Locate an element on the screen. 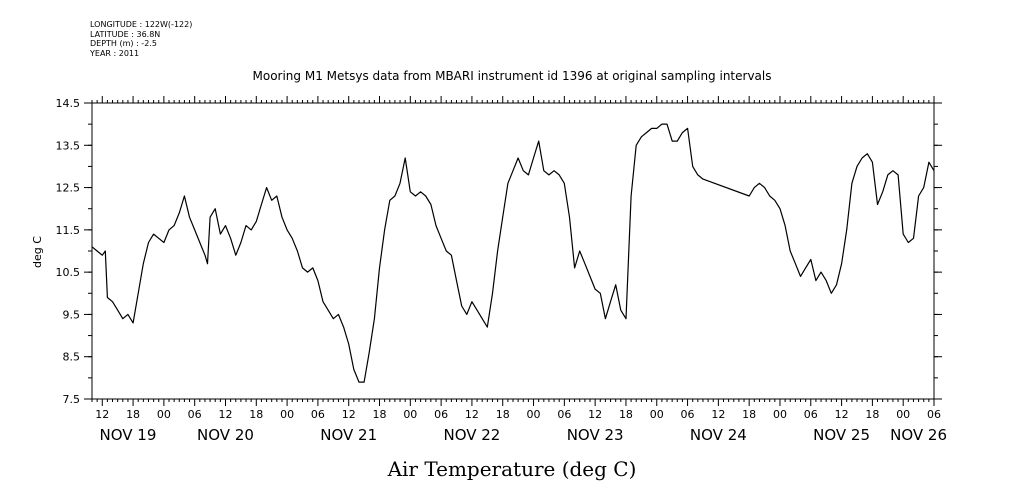  x-date-label: NOV 21 is located at coordinates (348, 435).